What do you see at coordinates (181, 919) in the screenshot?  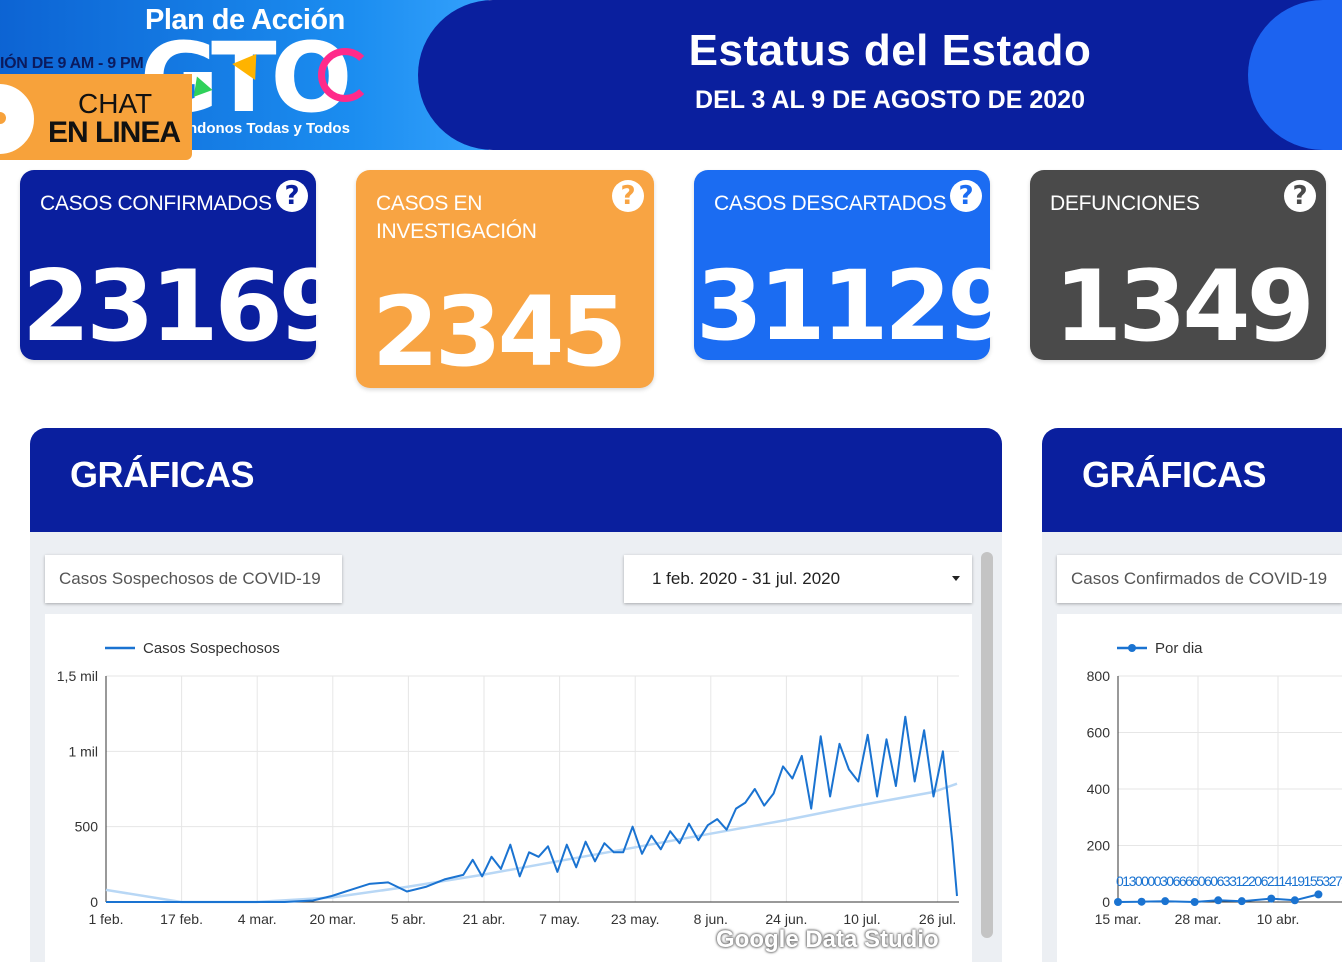 I see `x-tick-label: 17 feb.` at bounding box center [181, 919].